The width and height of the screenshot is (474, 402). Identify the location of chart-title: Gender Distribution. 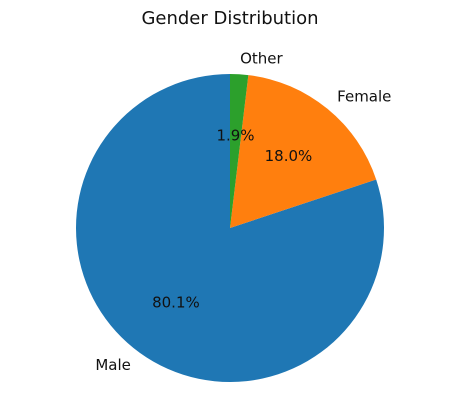
(229, 18).